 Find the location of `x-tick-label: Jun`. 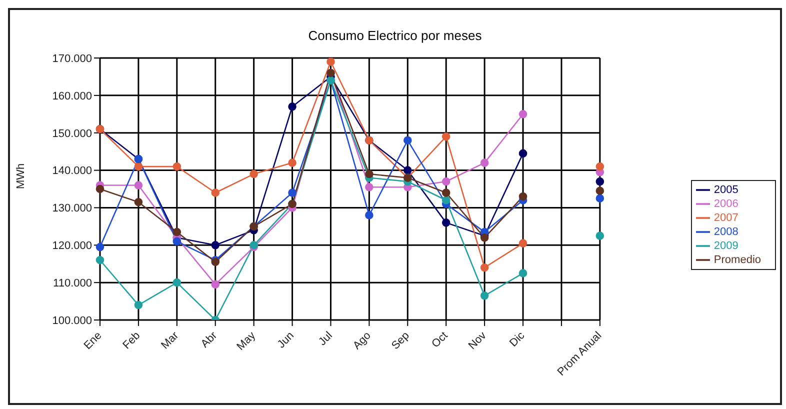

x-tick-label: Jun is located at coordinates (285, 340).